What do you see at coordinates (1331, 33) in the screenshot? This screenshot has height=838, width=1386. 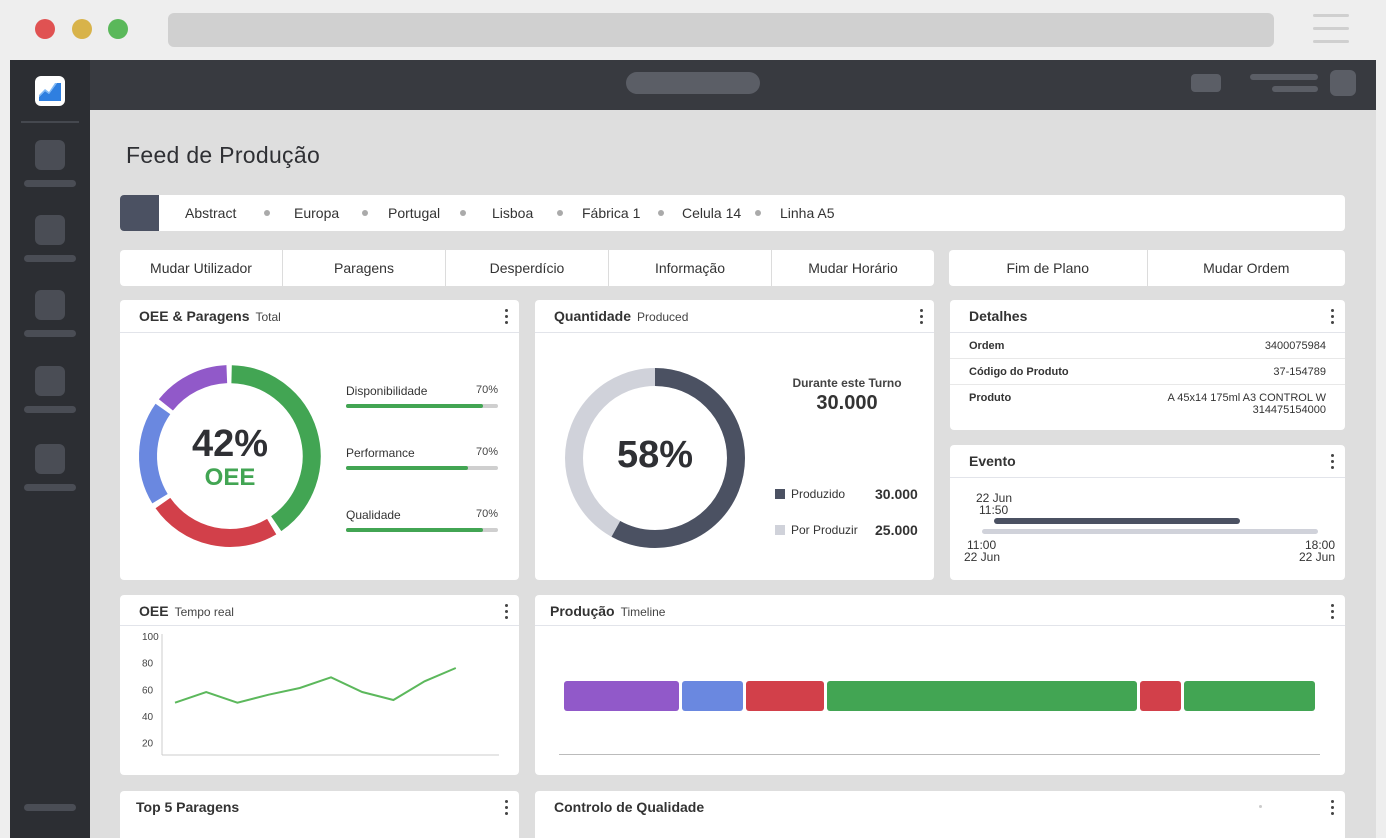 I see `browser-menu-icon` at bounding box center [1331, 33].